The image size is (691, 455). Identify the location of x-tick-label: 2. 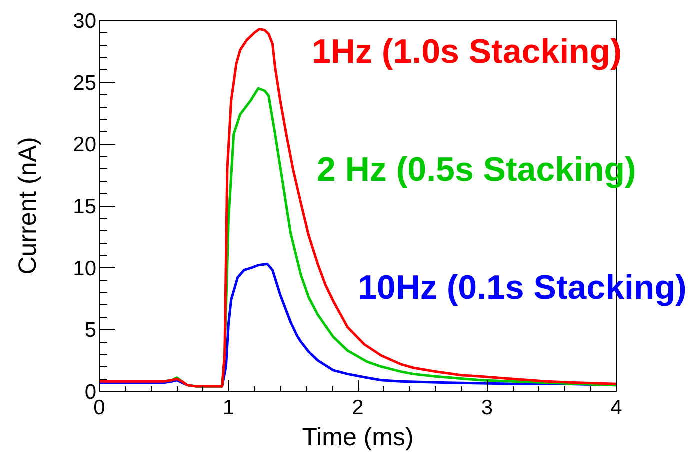
(358, 408).